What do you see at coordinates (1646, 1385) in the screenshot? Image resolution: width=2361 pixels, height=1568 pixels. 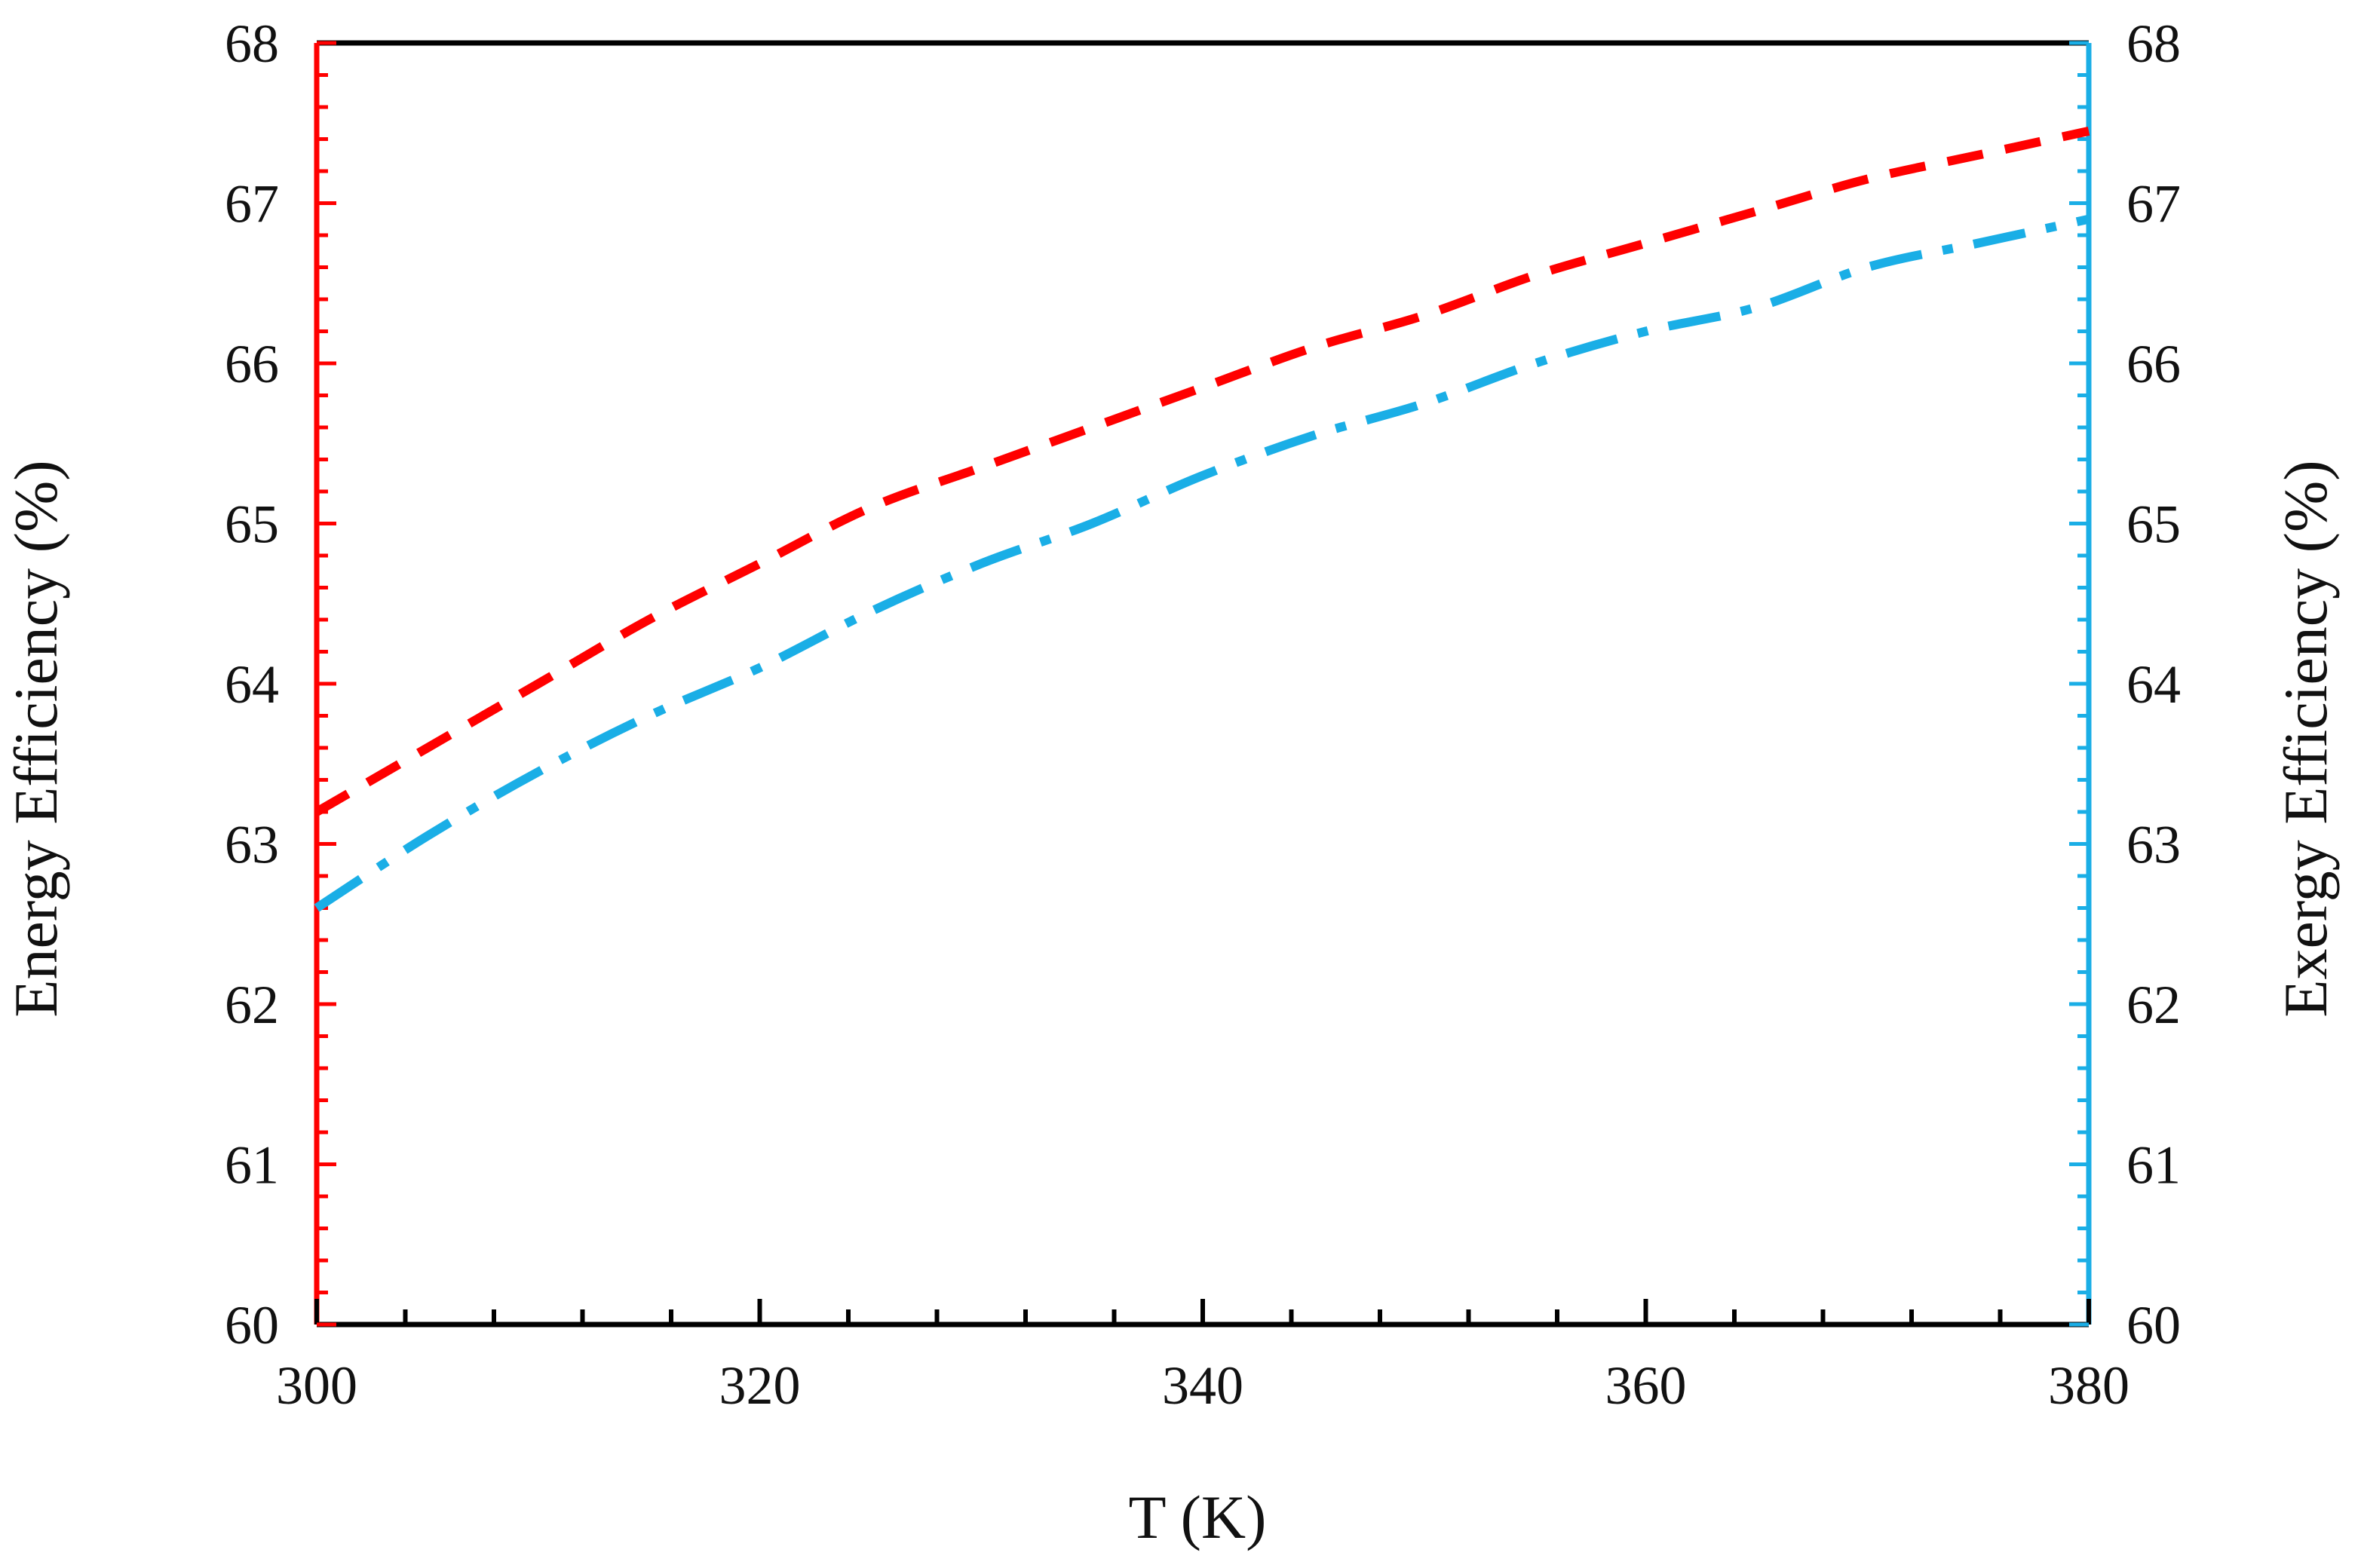 I see `x-tick-label: 360` at bounding box center [1646, 1385].